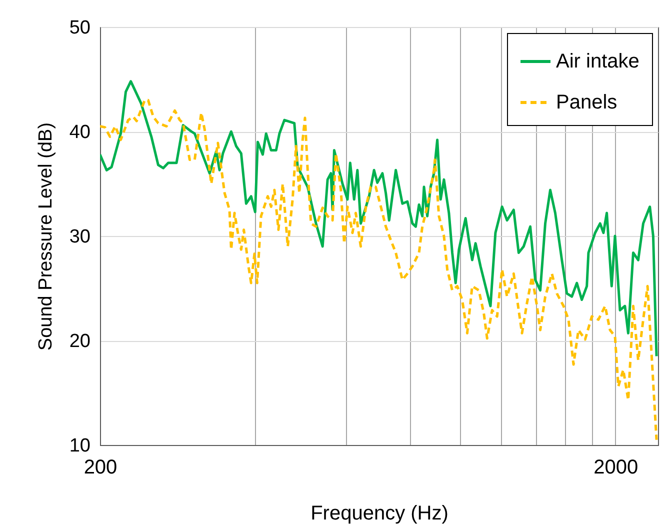 The image size is (660, 529). I want to click on y-tick-label: 20, so click(79, 341).